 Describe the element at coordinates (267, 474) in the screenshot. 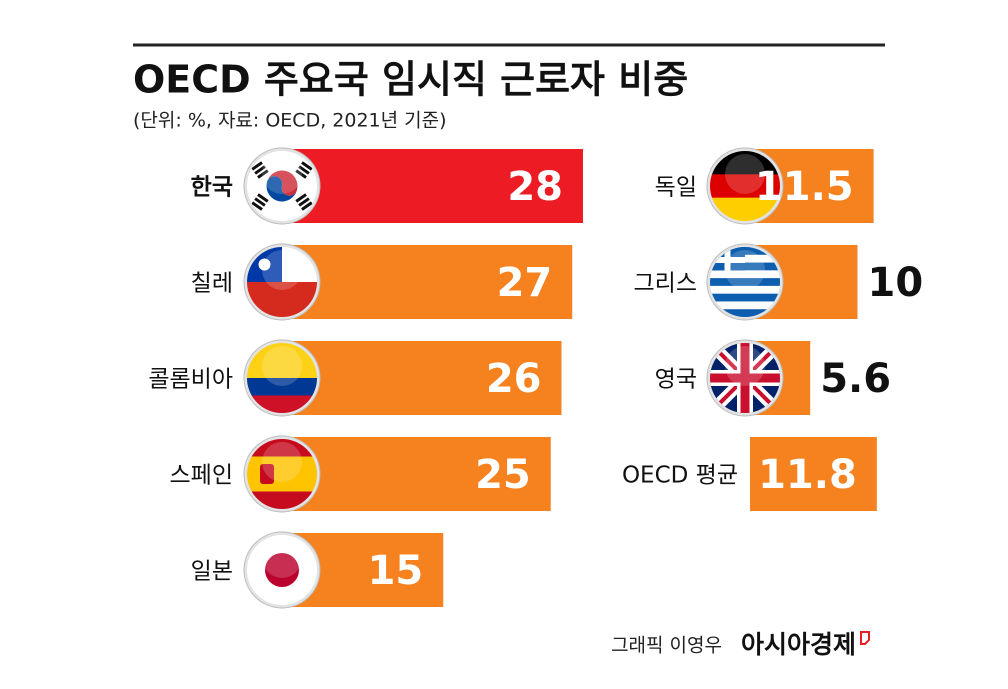

I see `flag-emblem` at that location.